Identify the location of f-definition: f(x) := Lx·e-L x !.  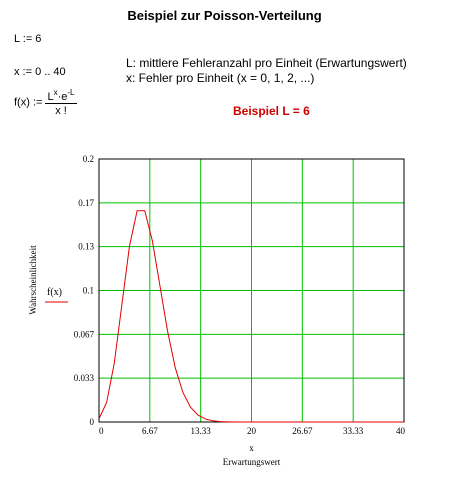
(45, 102).